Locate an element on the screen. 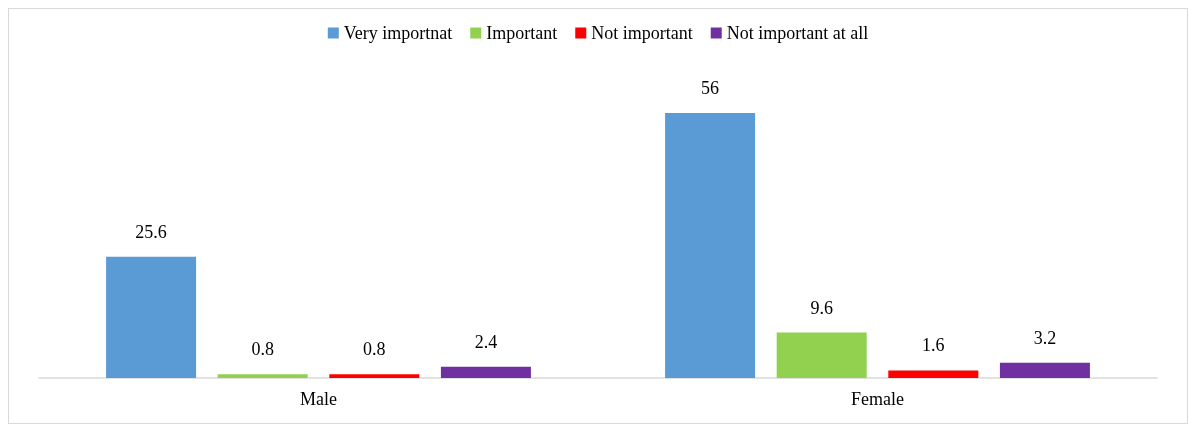 Image resolution: width=1197 pixels, height=431 pixels. data-label: 2.4 is located at coordinates (486, 341).